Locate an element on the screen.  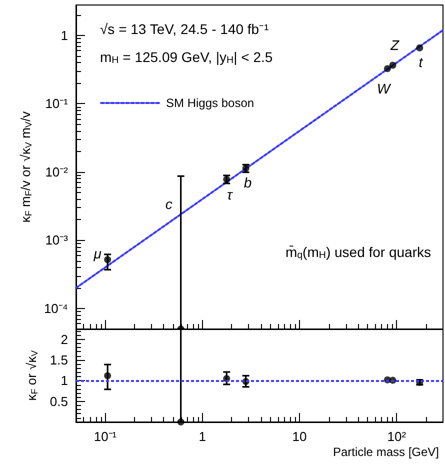
annotation: c is located at coordinates (168, 204).